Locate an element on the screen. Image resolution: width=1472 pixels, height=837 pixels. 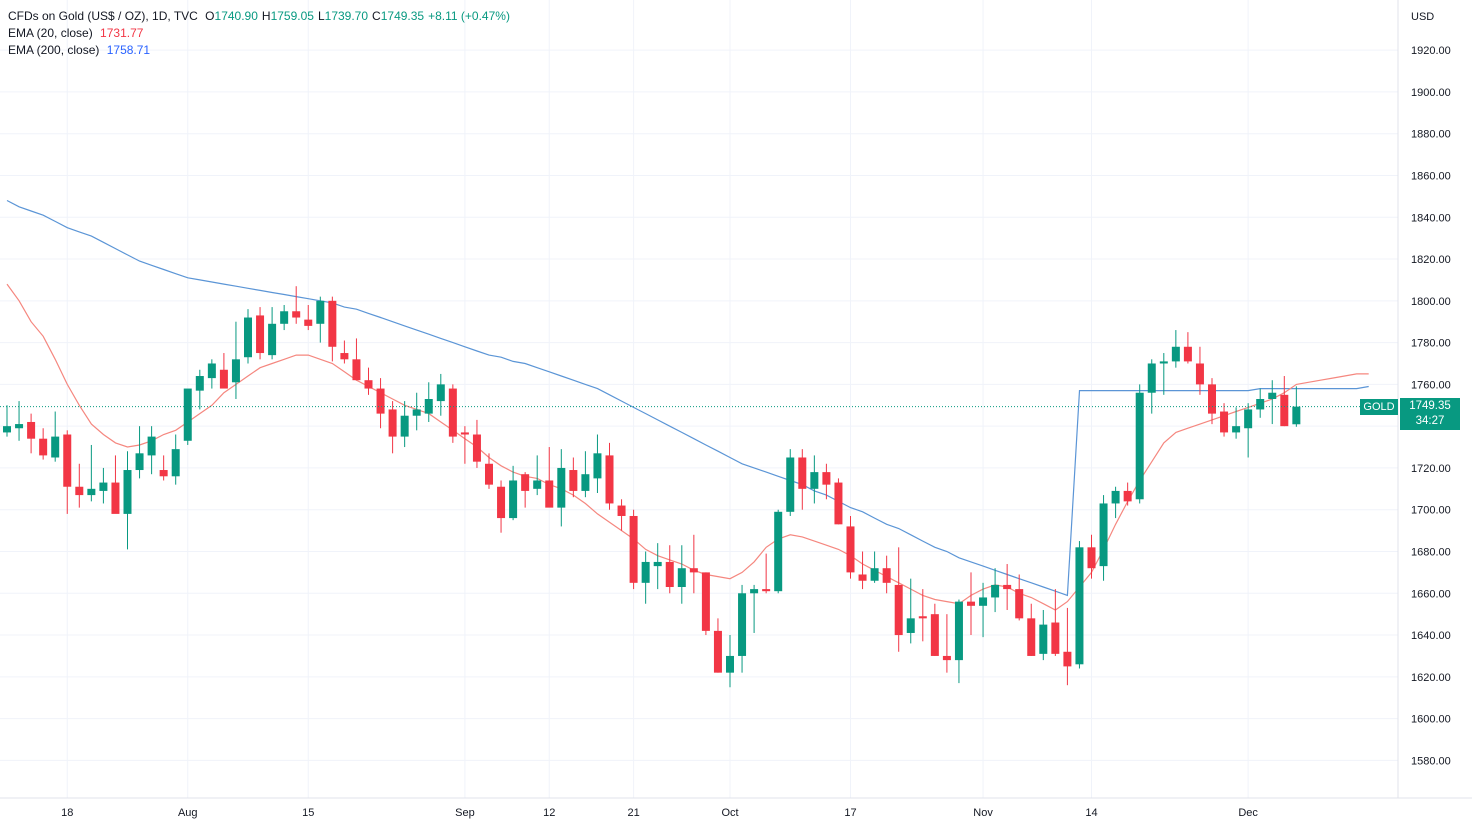
y-tick-label: 1680.00 is located at coordinates (1431, 552).